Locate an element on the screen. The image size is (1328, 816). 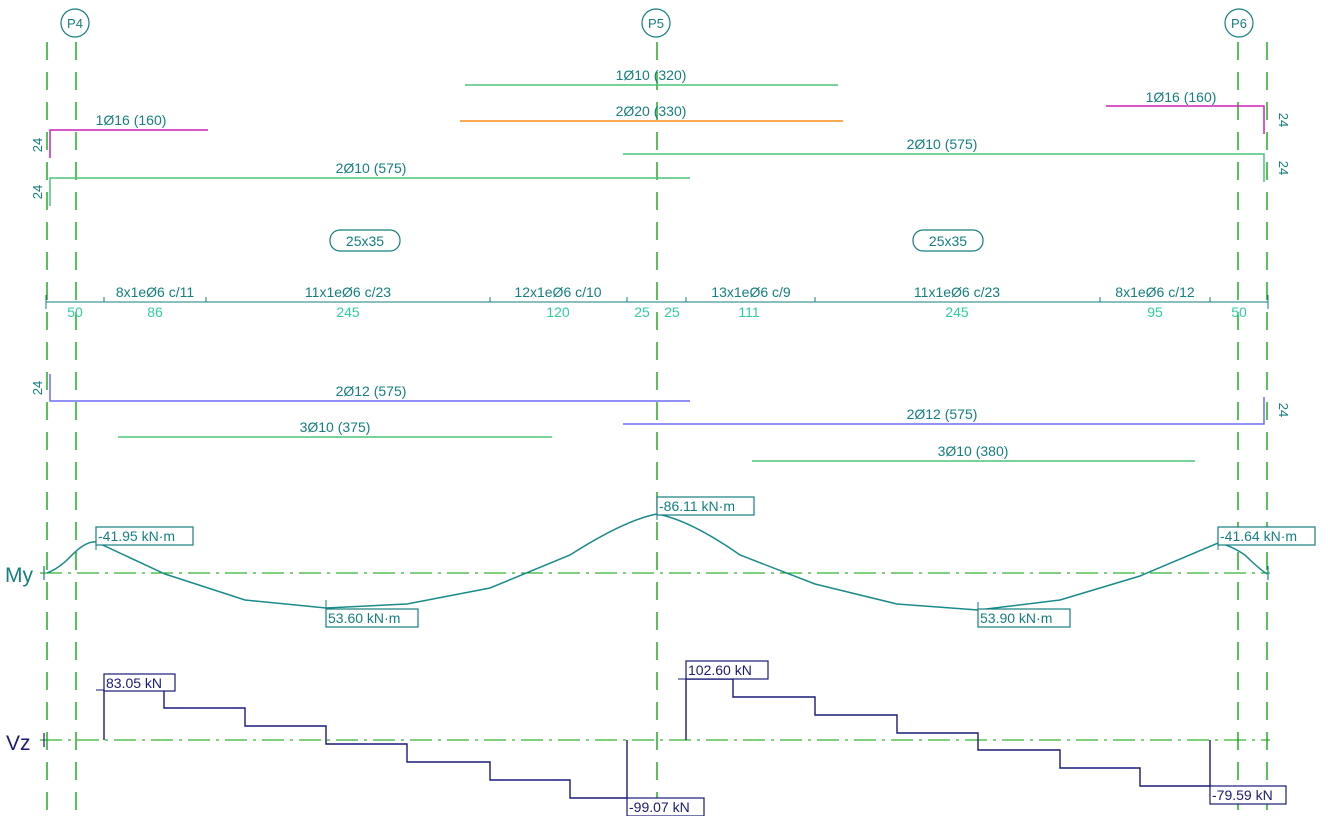
bar-top4 is located at coordinates (1185, 119).